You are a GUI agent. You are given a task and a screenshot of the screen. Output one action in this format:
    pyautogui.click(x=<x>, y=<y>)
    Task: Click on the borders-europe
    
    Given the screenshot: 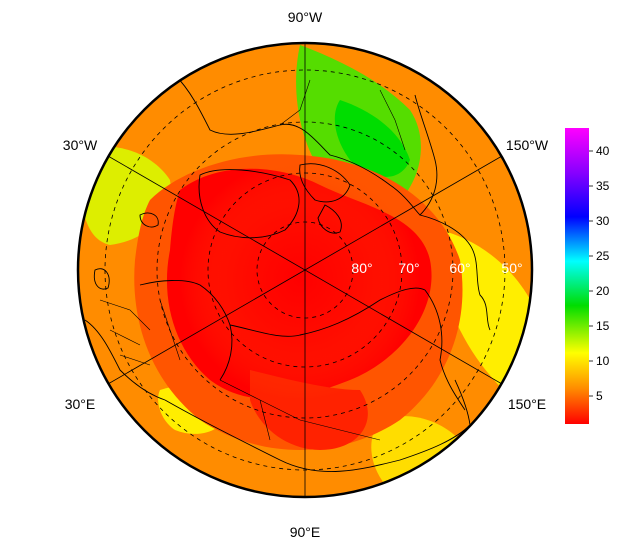 What is the action you would take?
    pyautogui.click(x=140, y=332)
    